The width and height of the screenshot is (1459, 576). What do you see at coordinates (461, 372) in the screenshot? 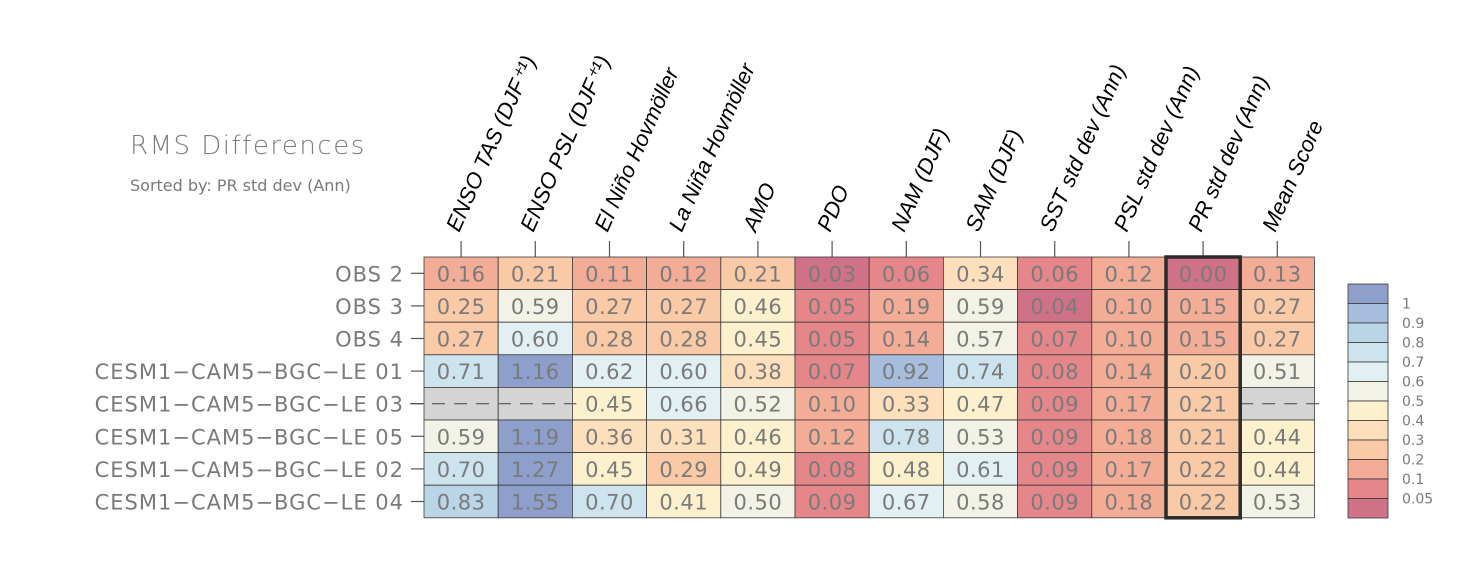
I see `cell-value: 0.71` at bounding box center [461, 372].